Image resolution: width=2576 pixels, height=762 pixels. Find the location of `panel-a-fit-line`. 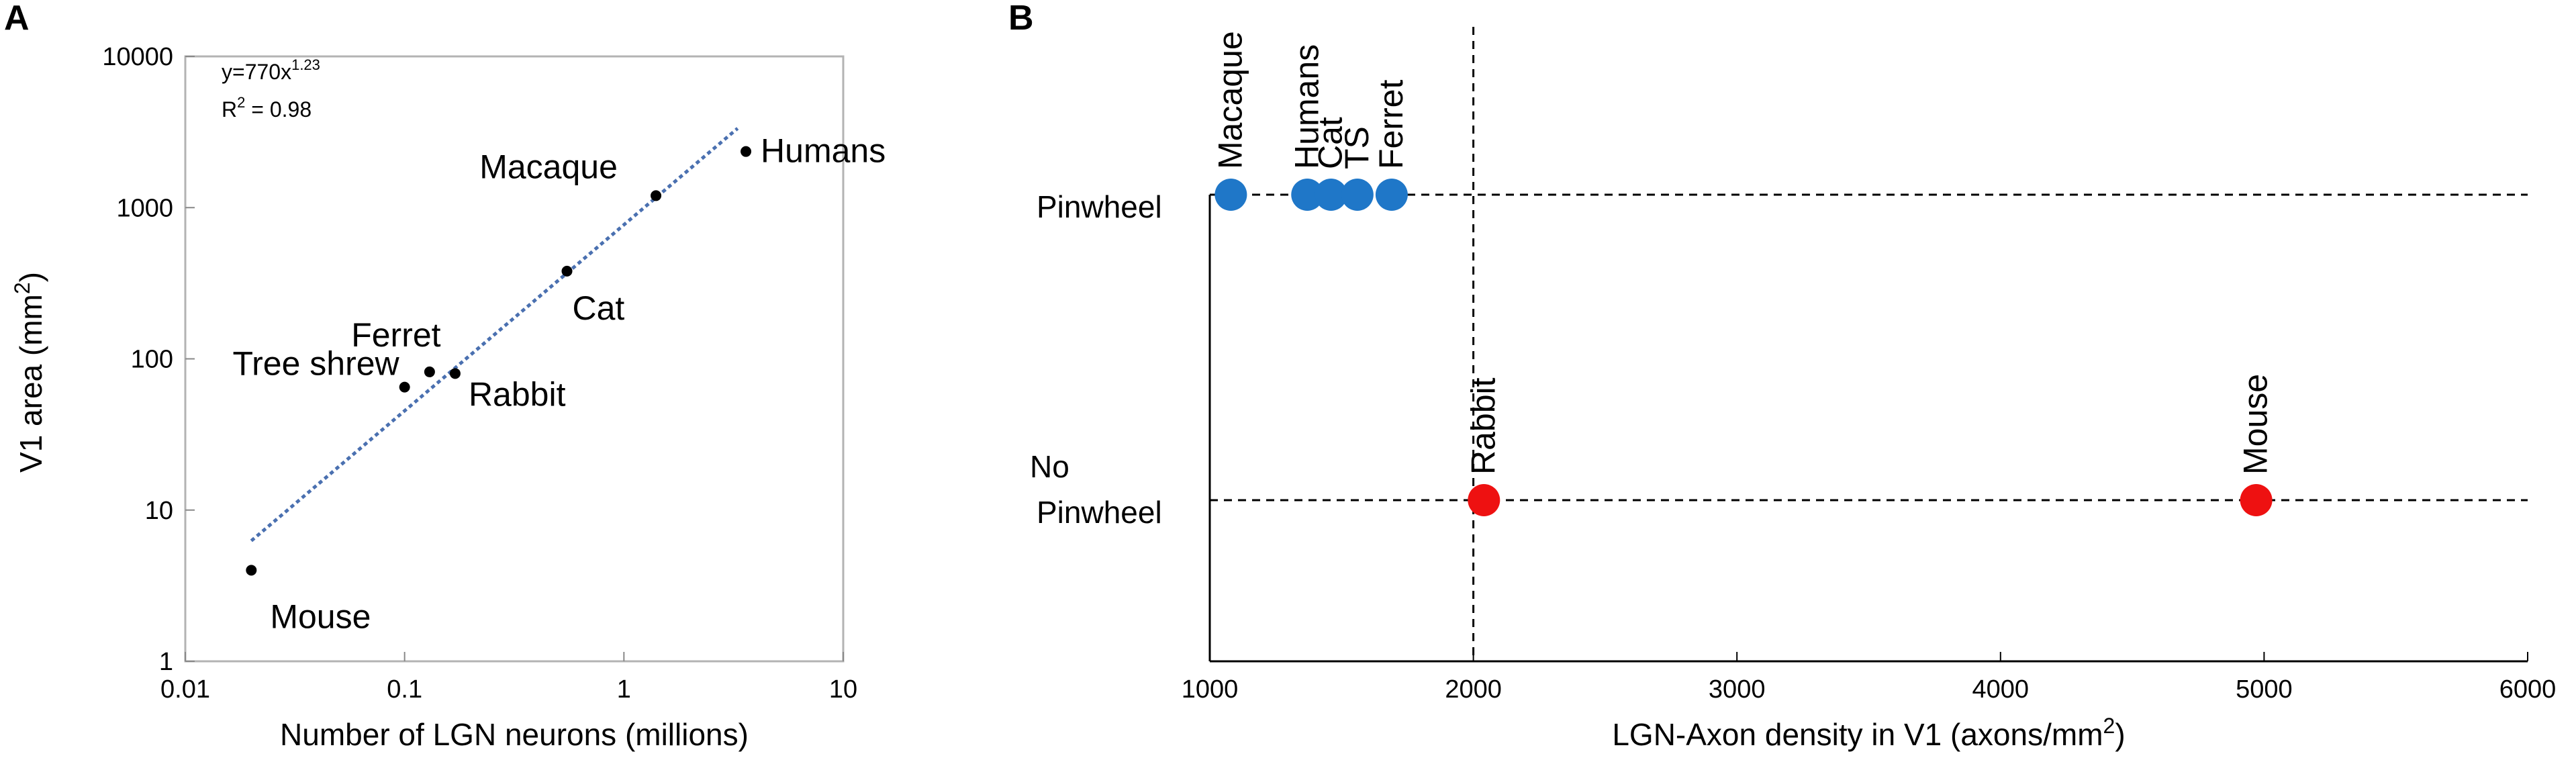

panel-a-fit-line is located at coordinates (494, 334).